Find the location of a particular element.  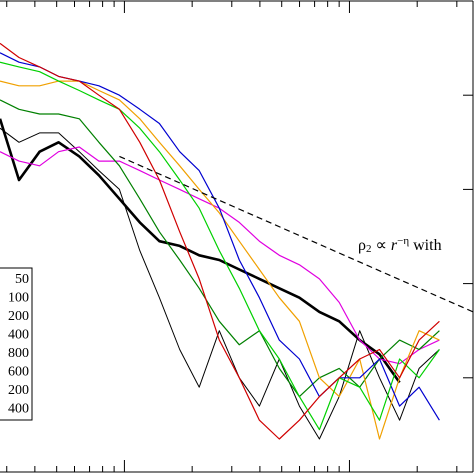

ann-sub: 2 is located at coordinates (369, 249).